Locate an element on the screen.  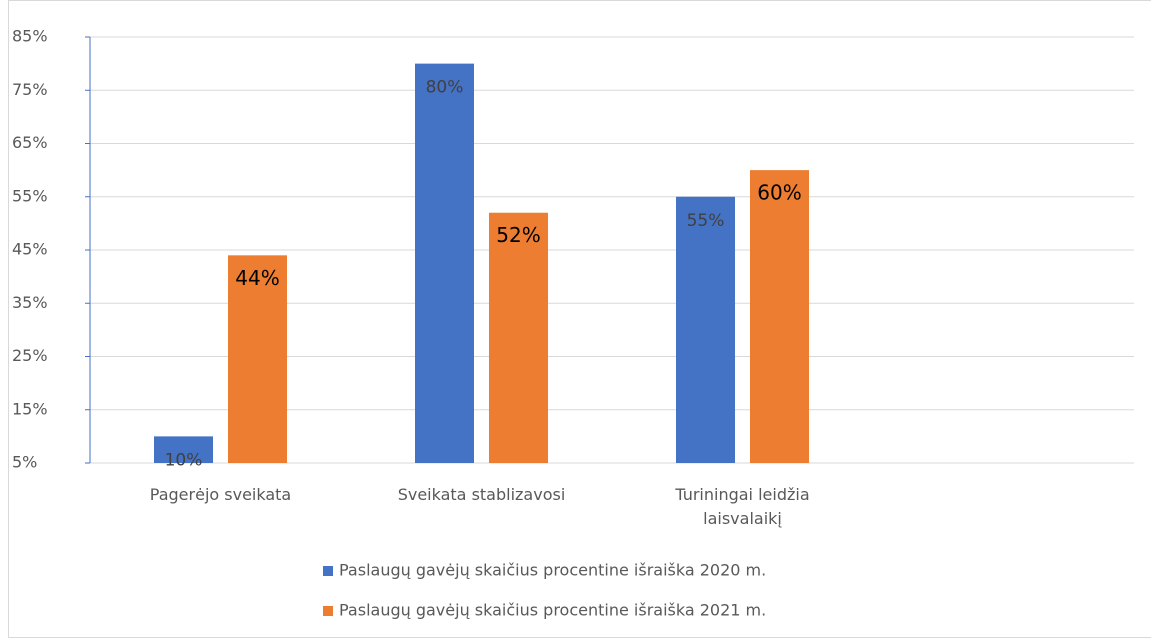
y-tick-label: 65% is located at coordinates (30, 142).